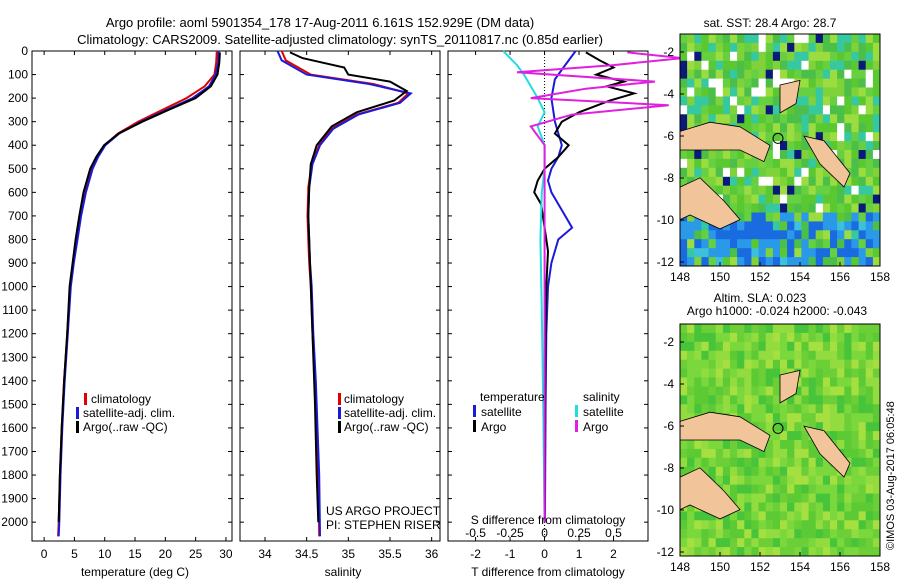 Image resolution: width=900 pixels, height=580 pixels. I want to click on map-x-tick-label: 152, so click(760, 277).